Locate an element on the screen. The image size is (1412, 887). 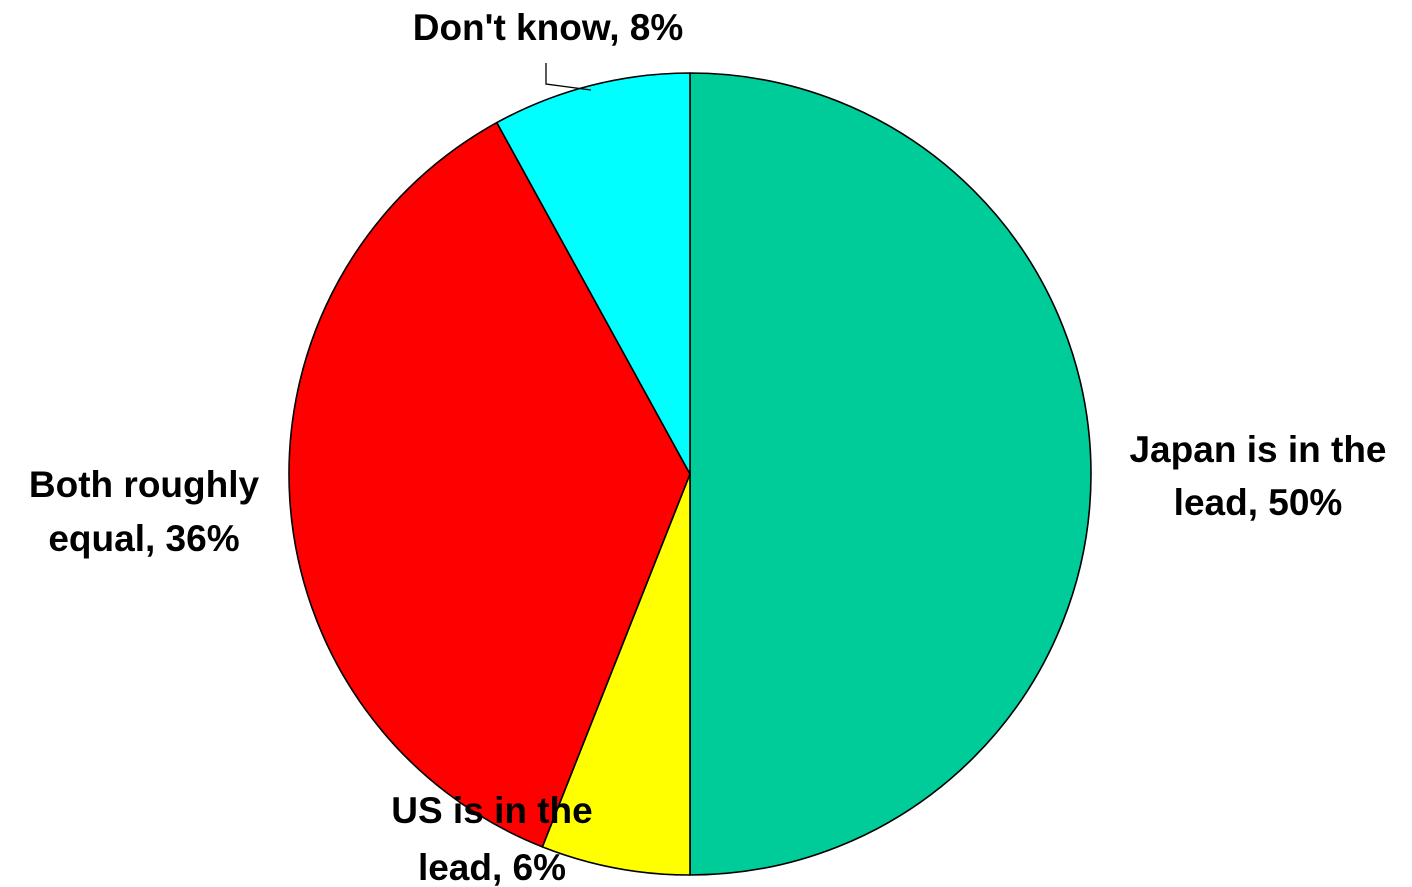
leader-line-dont-know is located at coordinates (568, 76).